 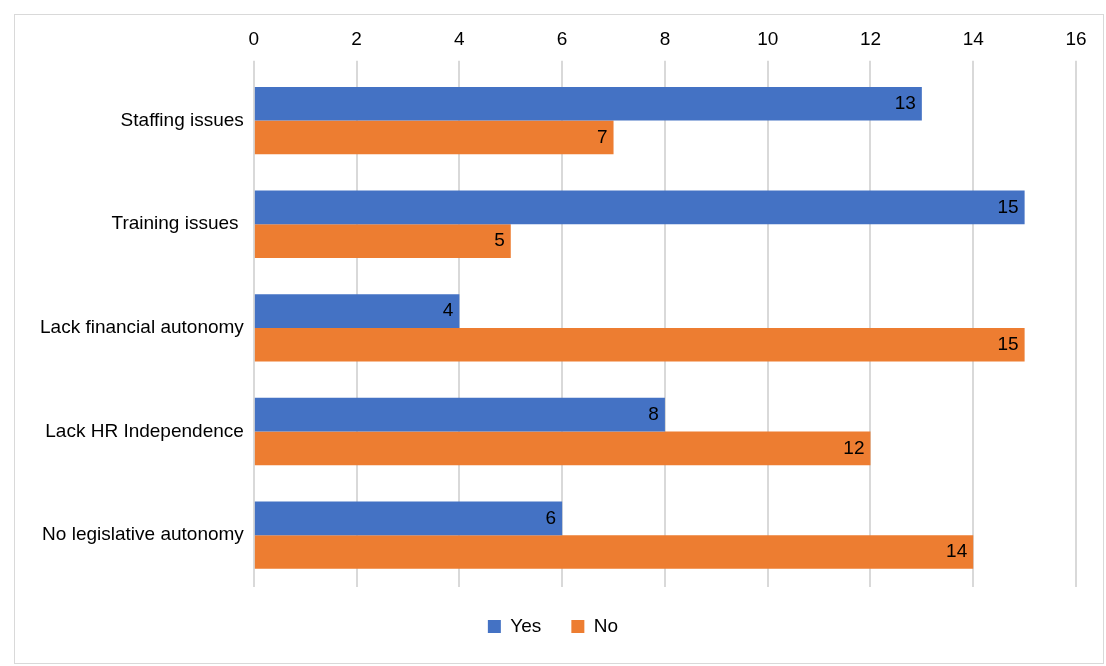 What do you see at coordinates (448, 310) in the screenshot?
I see `data-label: 4` at bounding box center [448, 310].